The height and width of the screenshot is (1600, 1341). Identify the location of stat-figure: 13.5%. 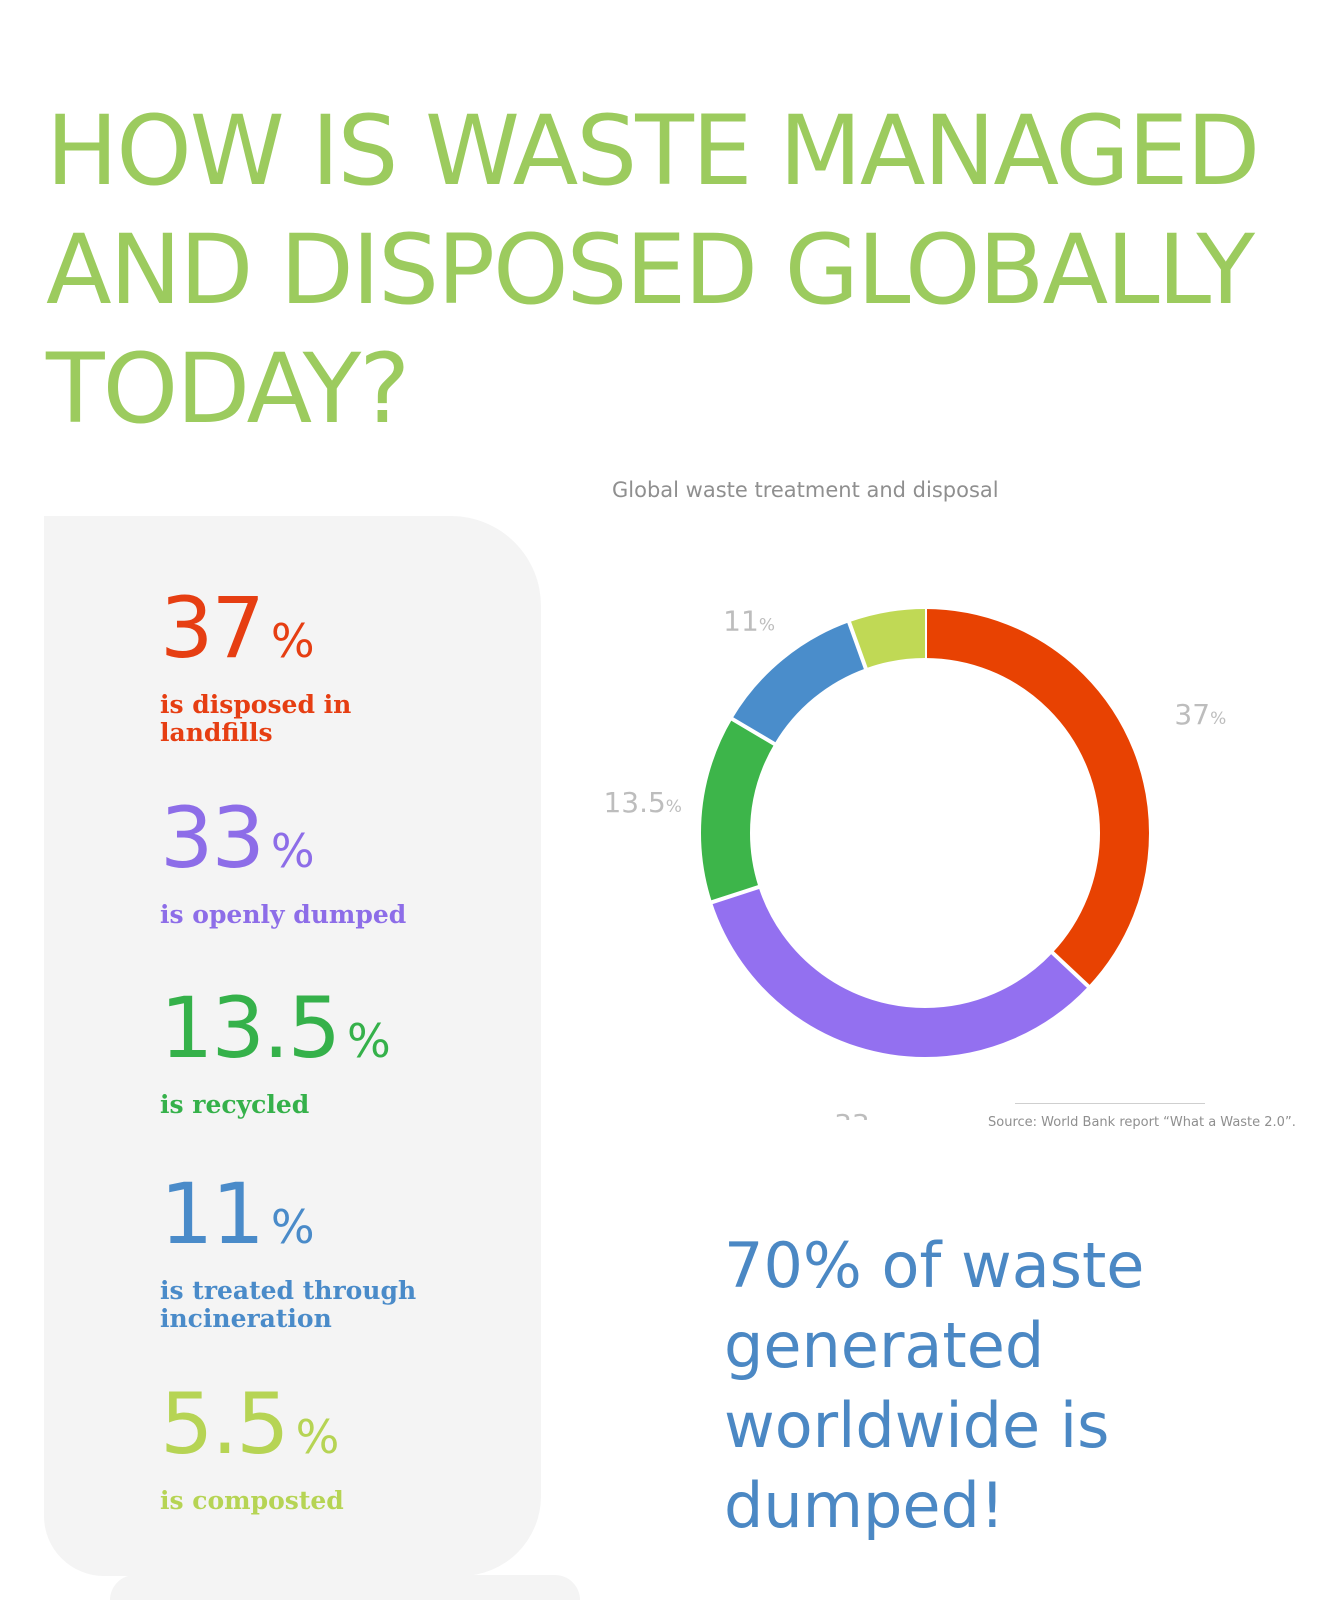
(275, 1034).